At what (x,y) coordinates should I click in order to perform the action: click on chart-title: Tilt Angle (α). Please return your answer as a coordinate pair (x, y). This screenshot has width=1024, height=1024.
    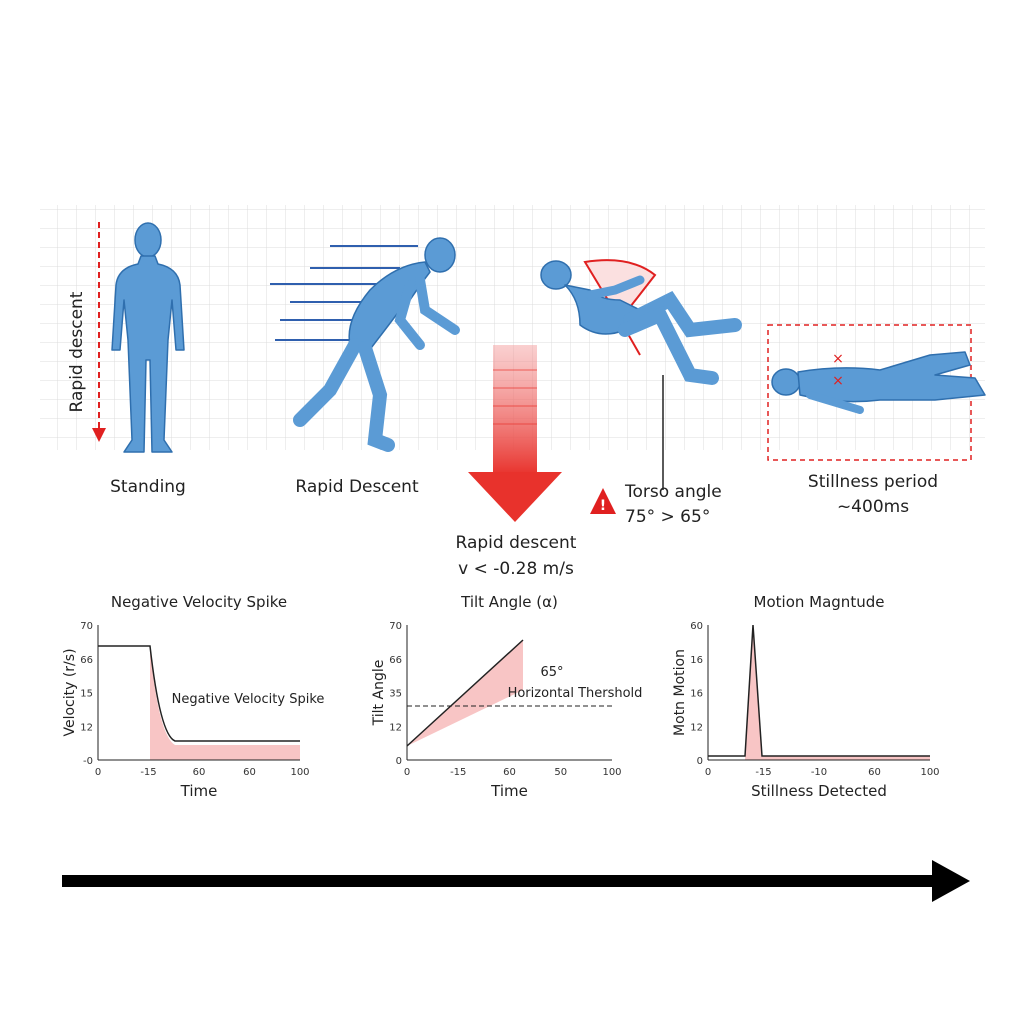
    Looking at the image, I should click on (509, 602).